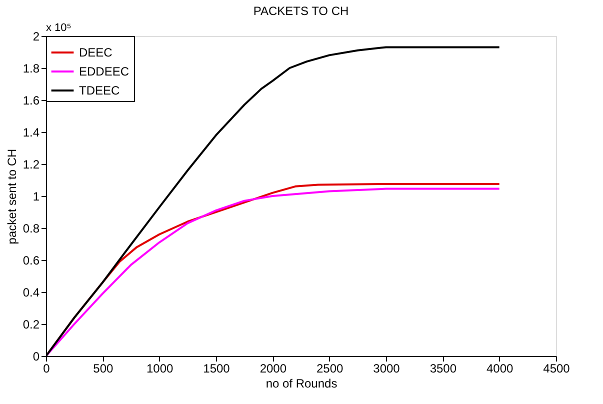 This screenshot has height=404, width=603. I want to click on y-tick-label: 1.4, so click(31, 133).